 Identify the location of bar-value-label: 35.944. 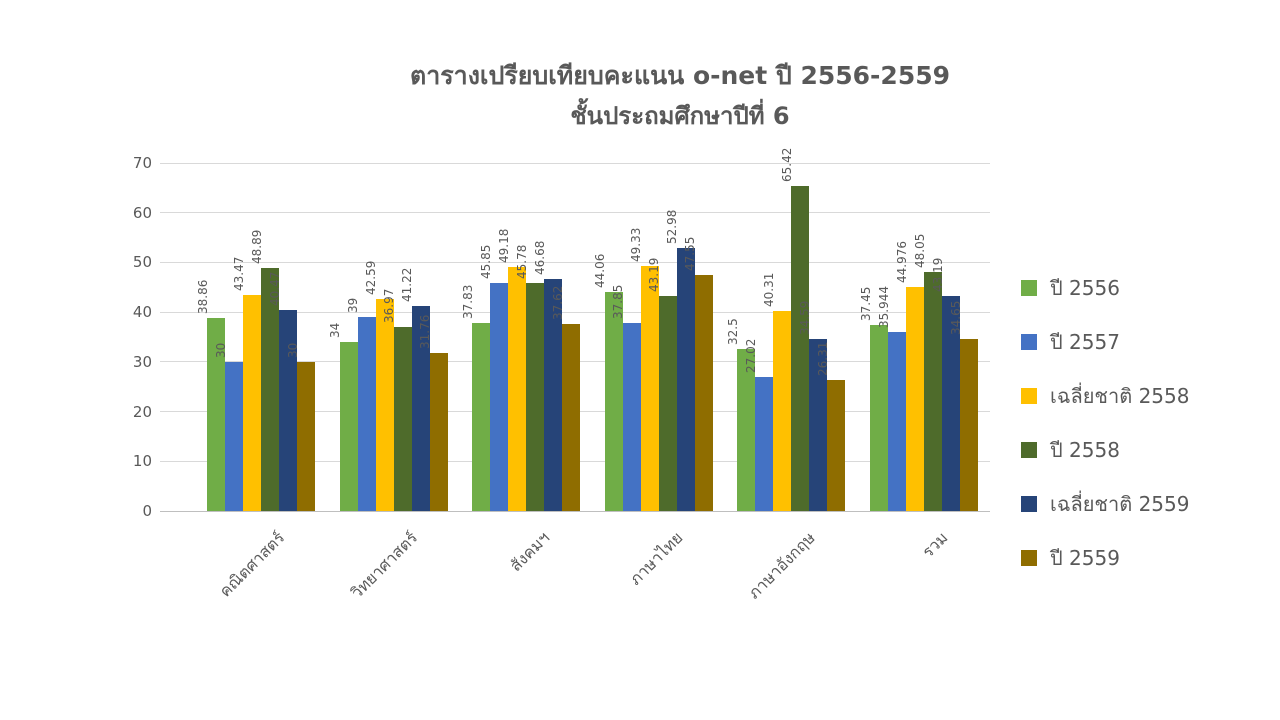
(883, 307).